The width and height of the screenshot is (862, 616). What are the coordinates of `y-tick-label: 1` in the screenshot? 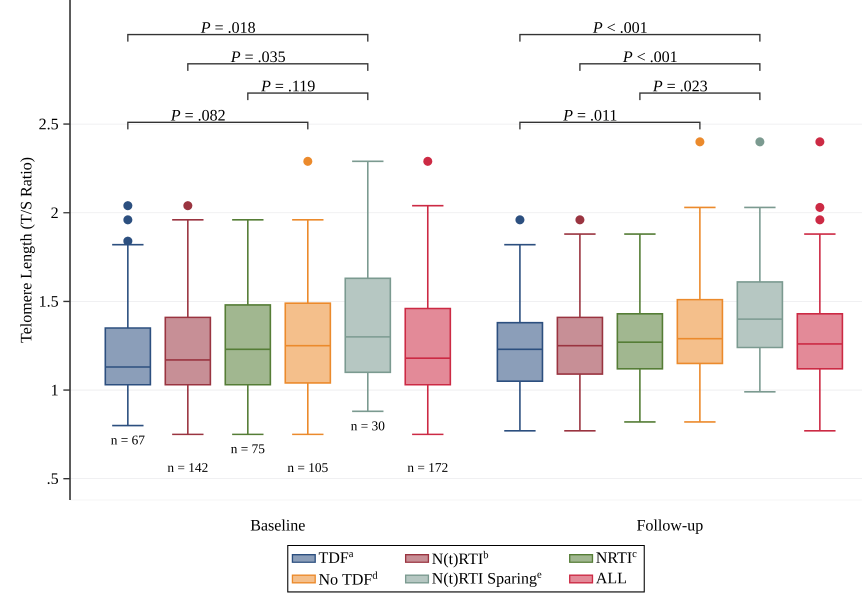 It's located at (55, 390).